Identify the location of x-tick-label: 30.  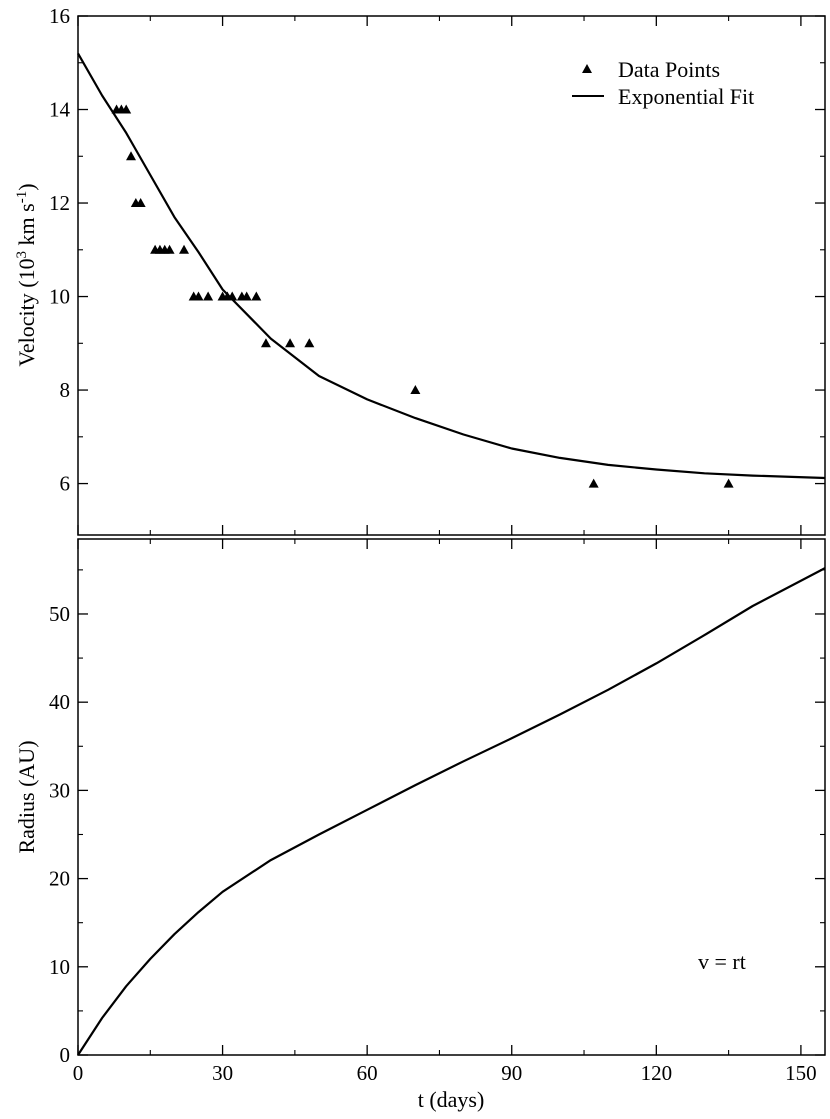
(222, 1073).